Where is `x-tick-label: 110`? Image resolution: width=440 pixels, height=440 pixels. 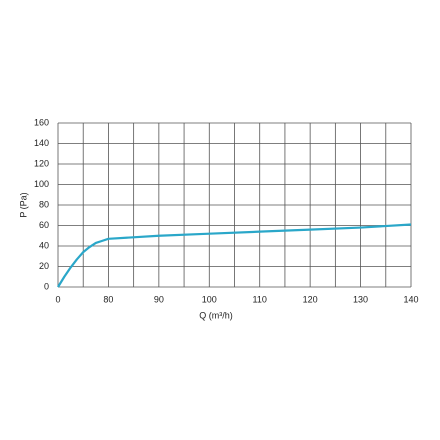
x-tick-label: 110 is located at coordinates (260, 299).